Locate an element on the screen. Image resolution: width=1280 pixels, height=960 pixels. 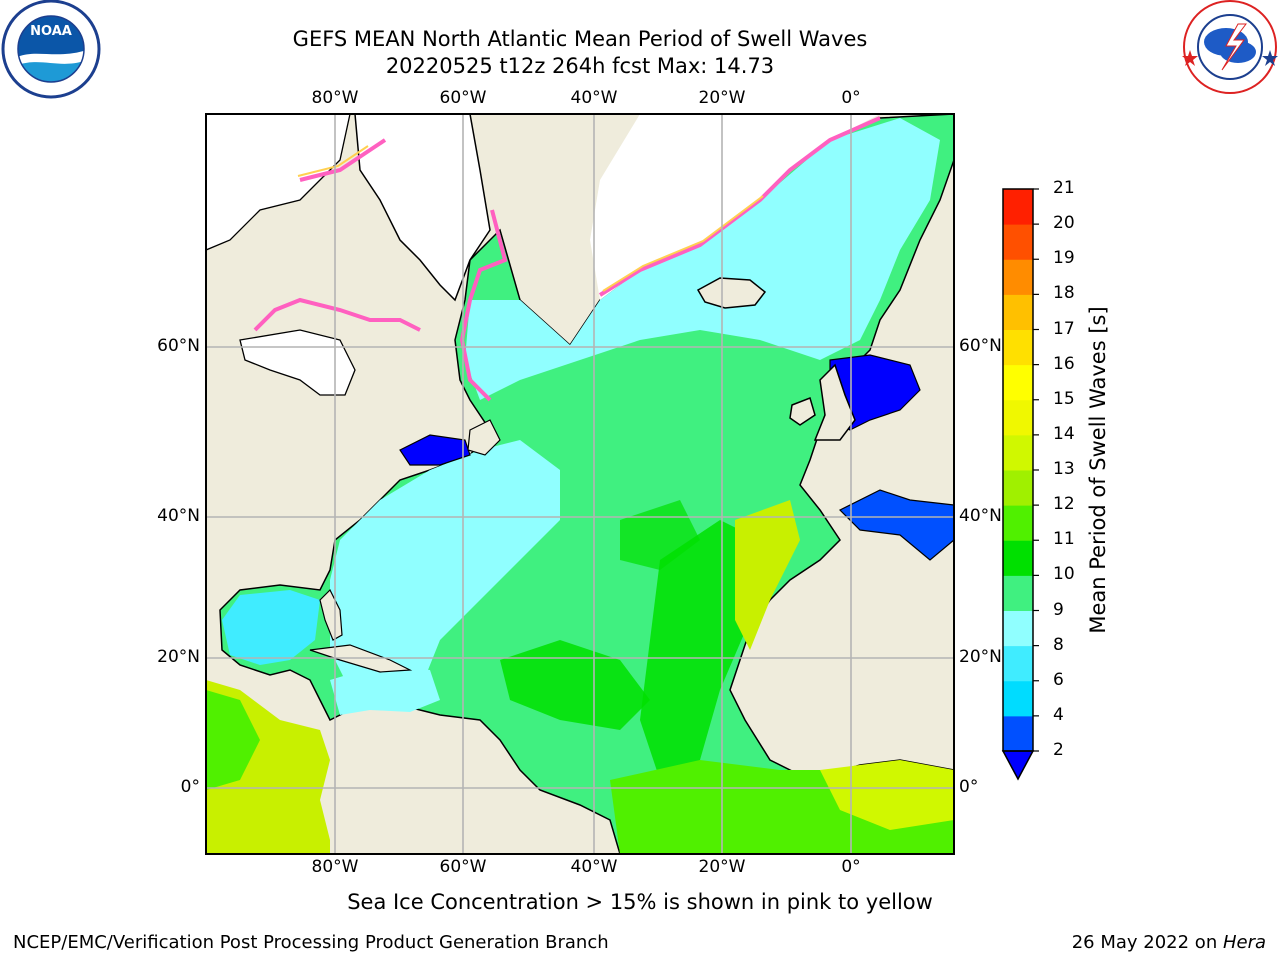
y-tick-right: 0° is located at coordinates (969, 787).